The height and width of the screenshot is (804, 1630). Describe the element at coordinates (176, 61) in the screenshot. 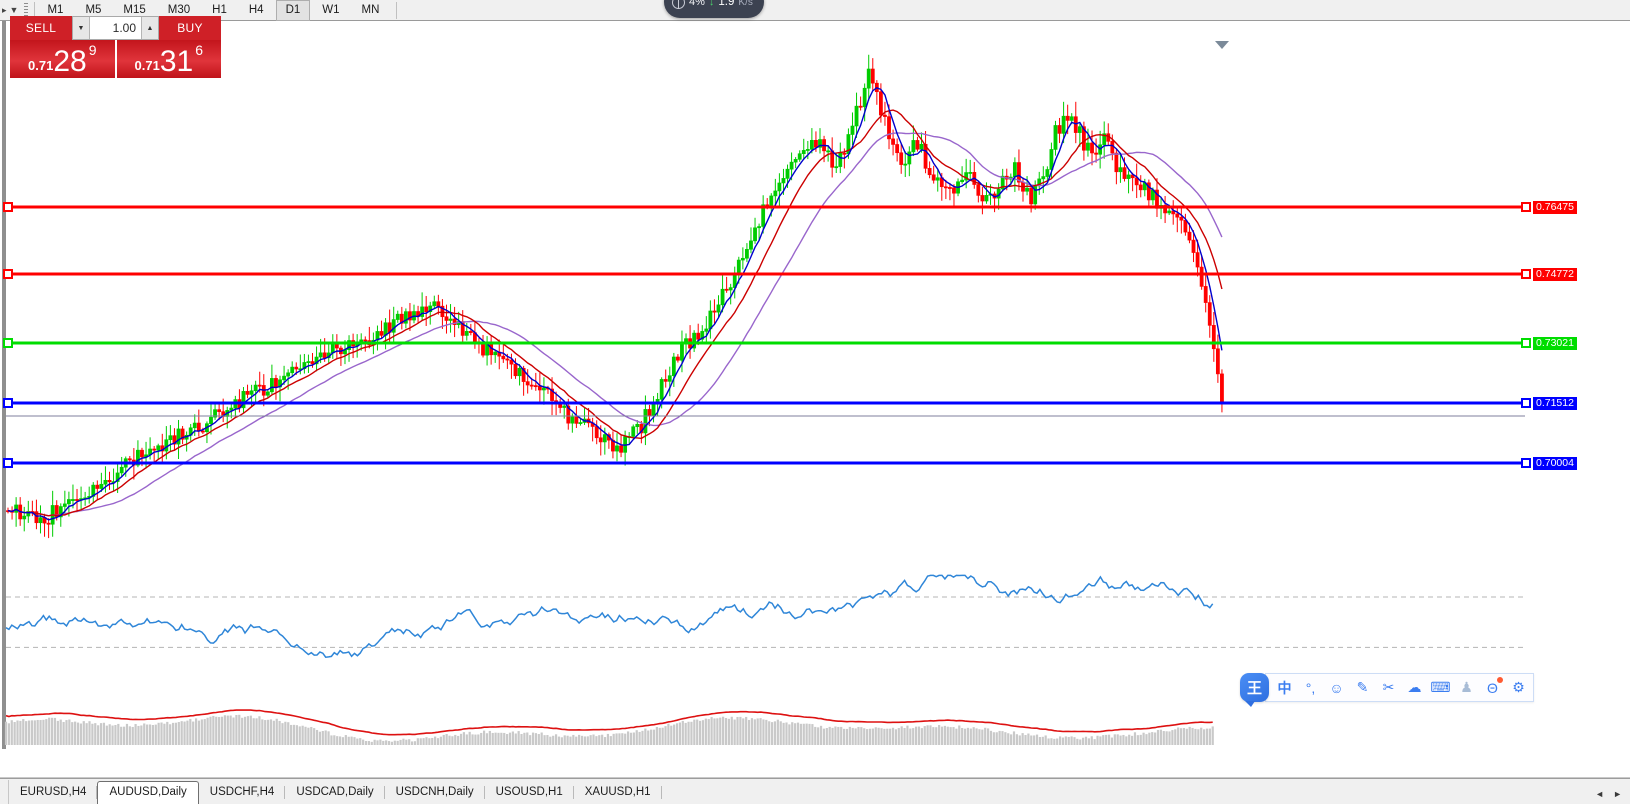

I see `buy-price-main: 31` at that location.